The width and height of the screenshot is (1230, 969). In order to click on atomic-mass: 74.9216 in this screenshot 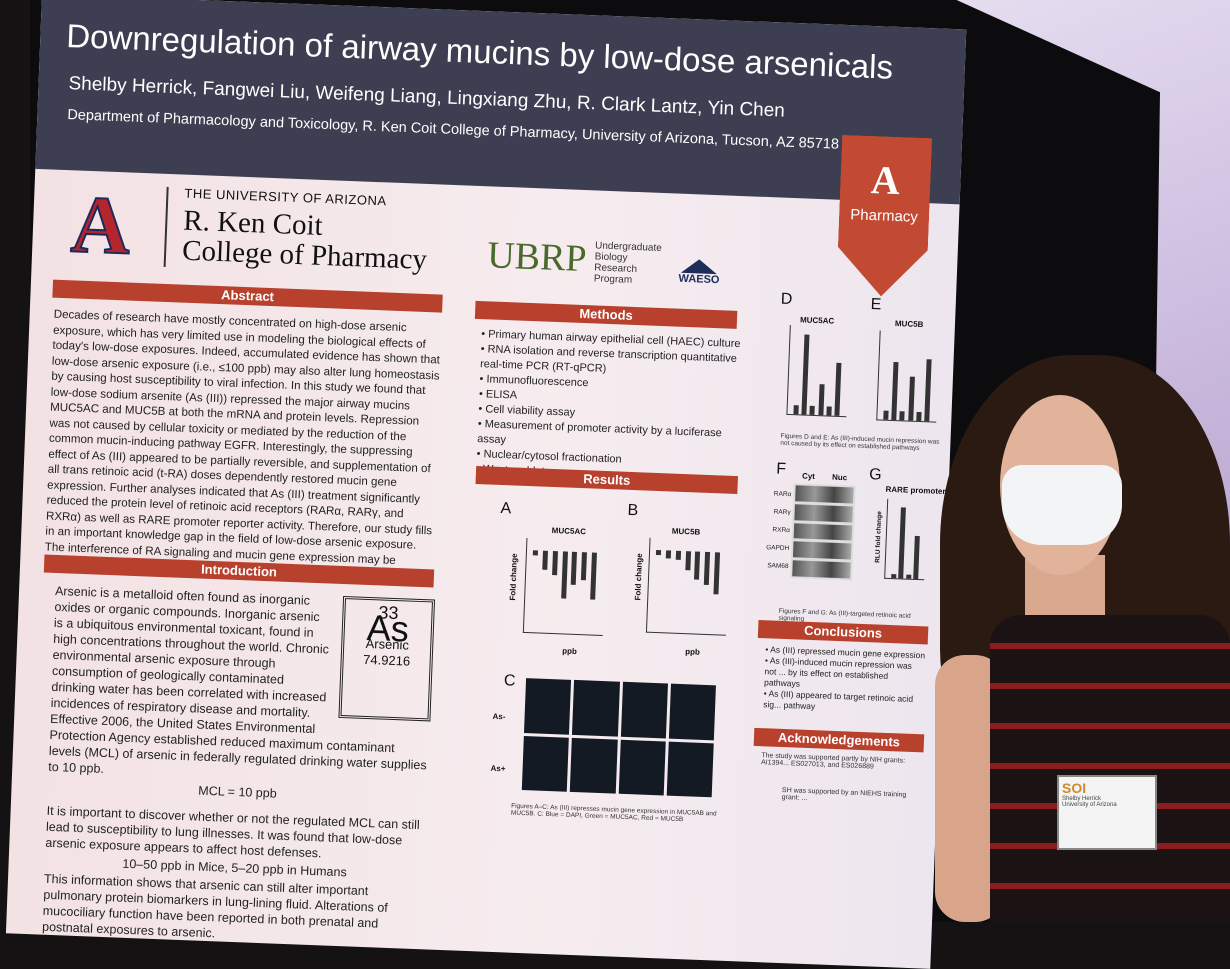, I will do `click(386, 660)`.